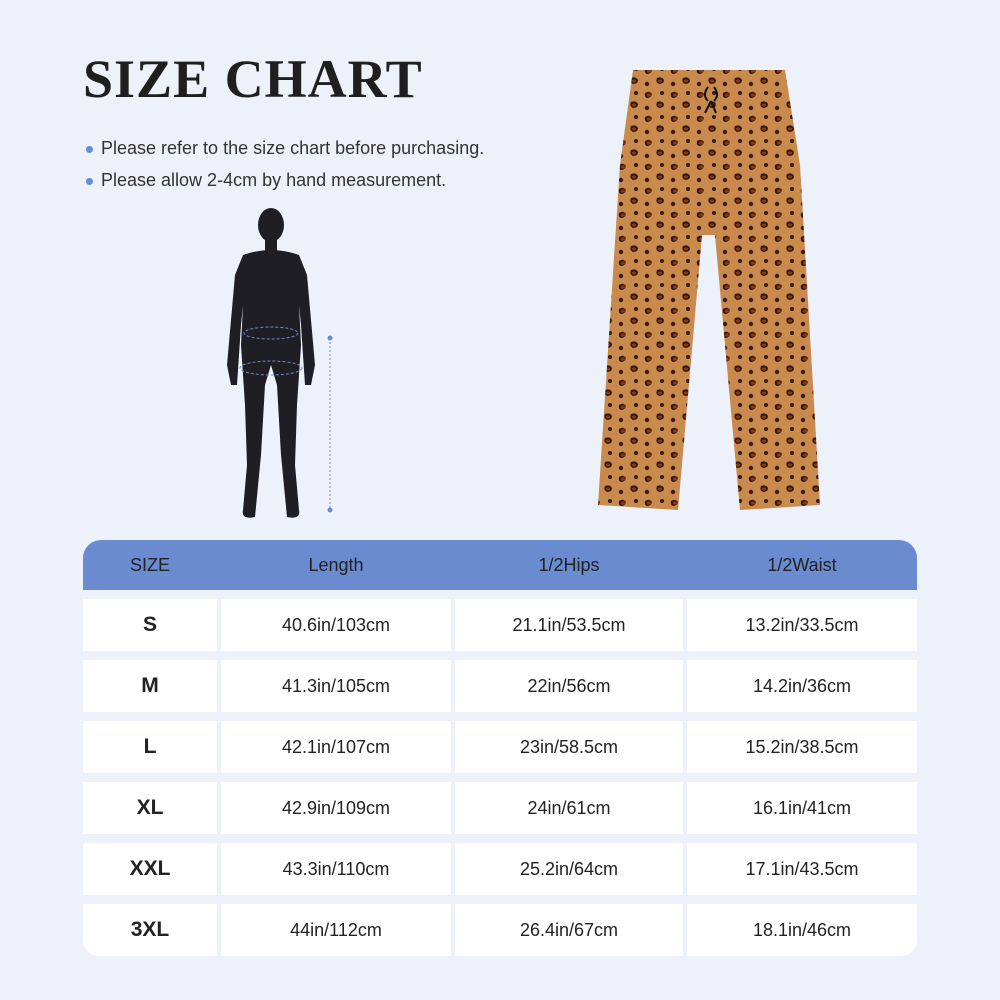 Image resolution: width=1000 pixels, height=1000 pixels. What do you see at coordinates (149, 564) in the screenshot?
I see `header-size: SIZE` at bounding box center [149, 564].